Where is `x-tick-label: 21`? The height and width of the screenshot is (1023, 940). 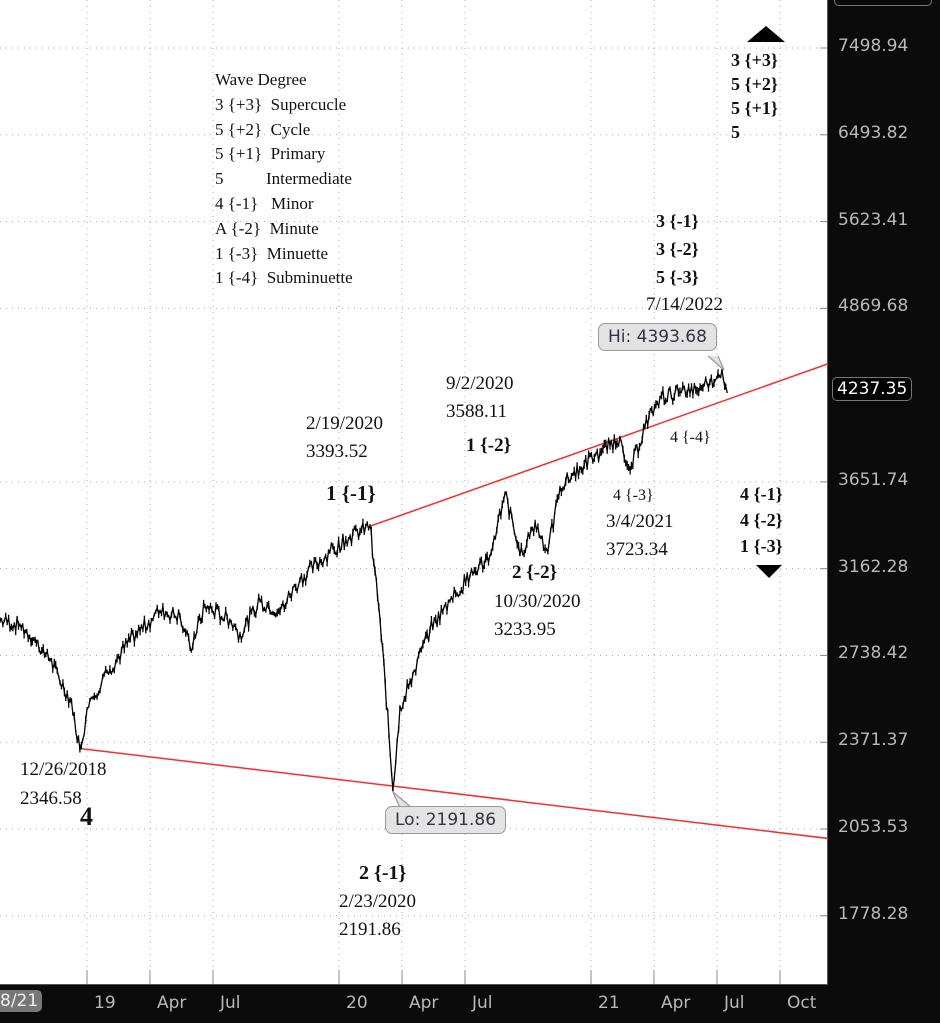
x-tick-label: 21 is located at coordinates (609, 1003).